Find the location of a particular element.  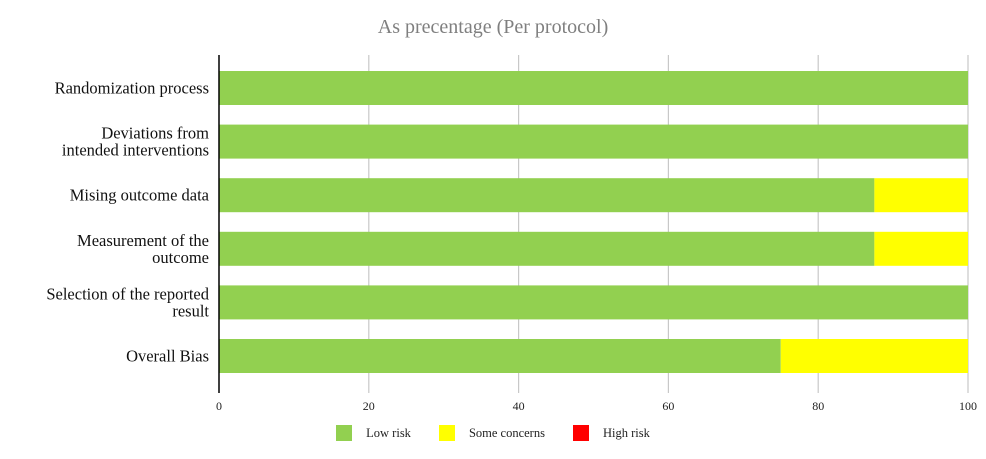

x-tick-label: 0 is located at coordinates (219, 406).